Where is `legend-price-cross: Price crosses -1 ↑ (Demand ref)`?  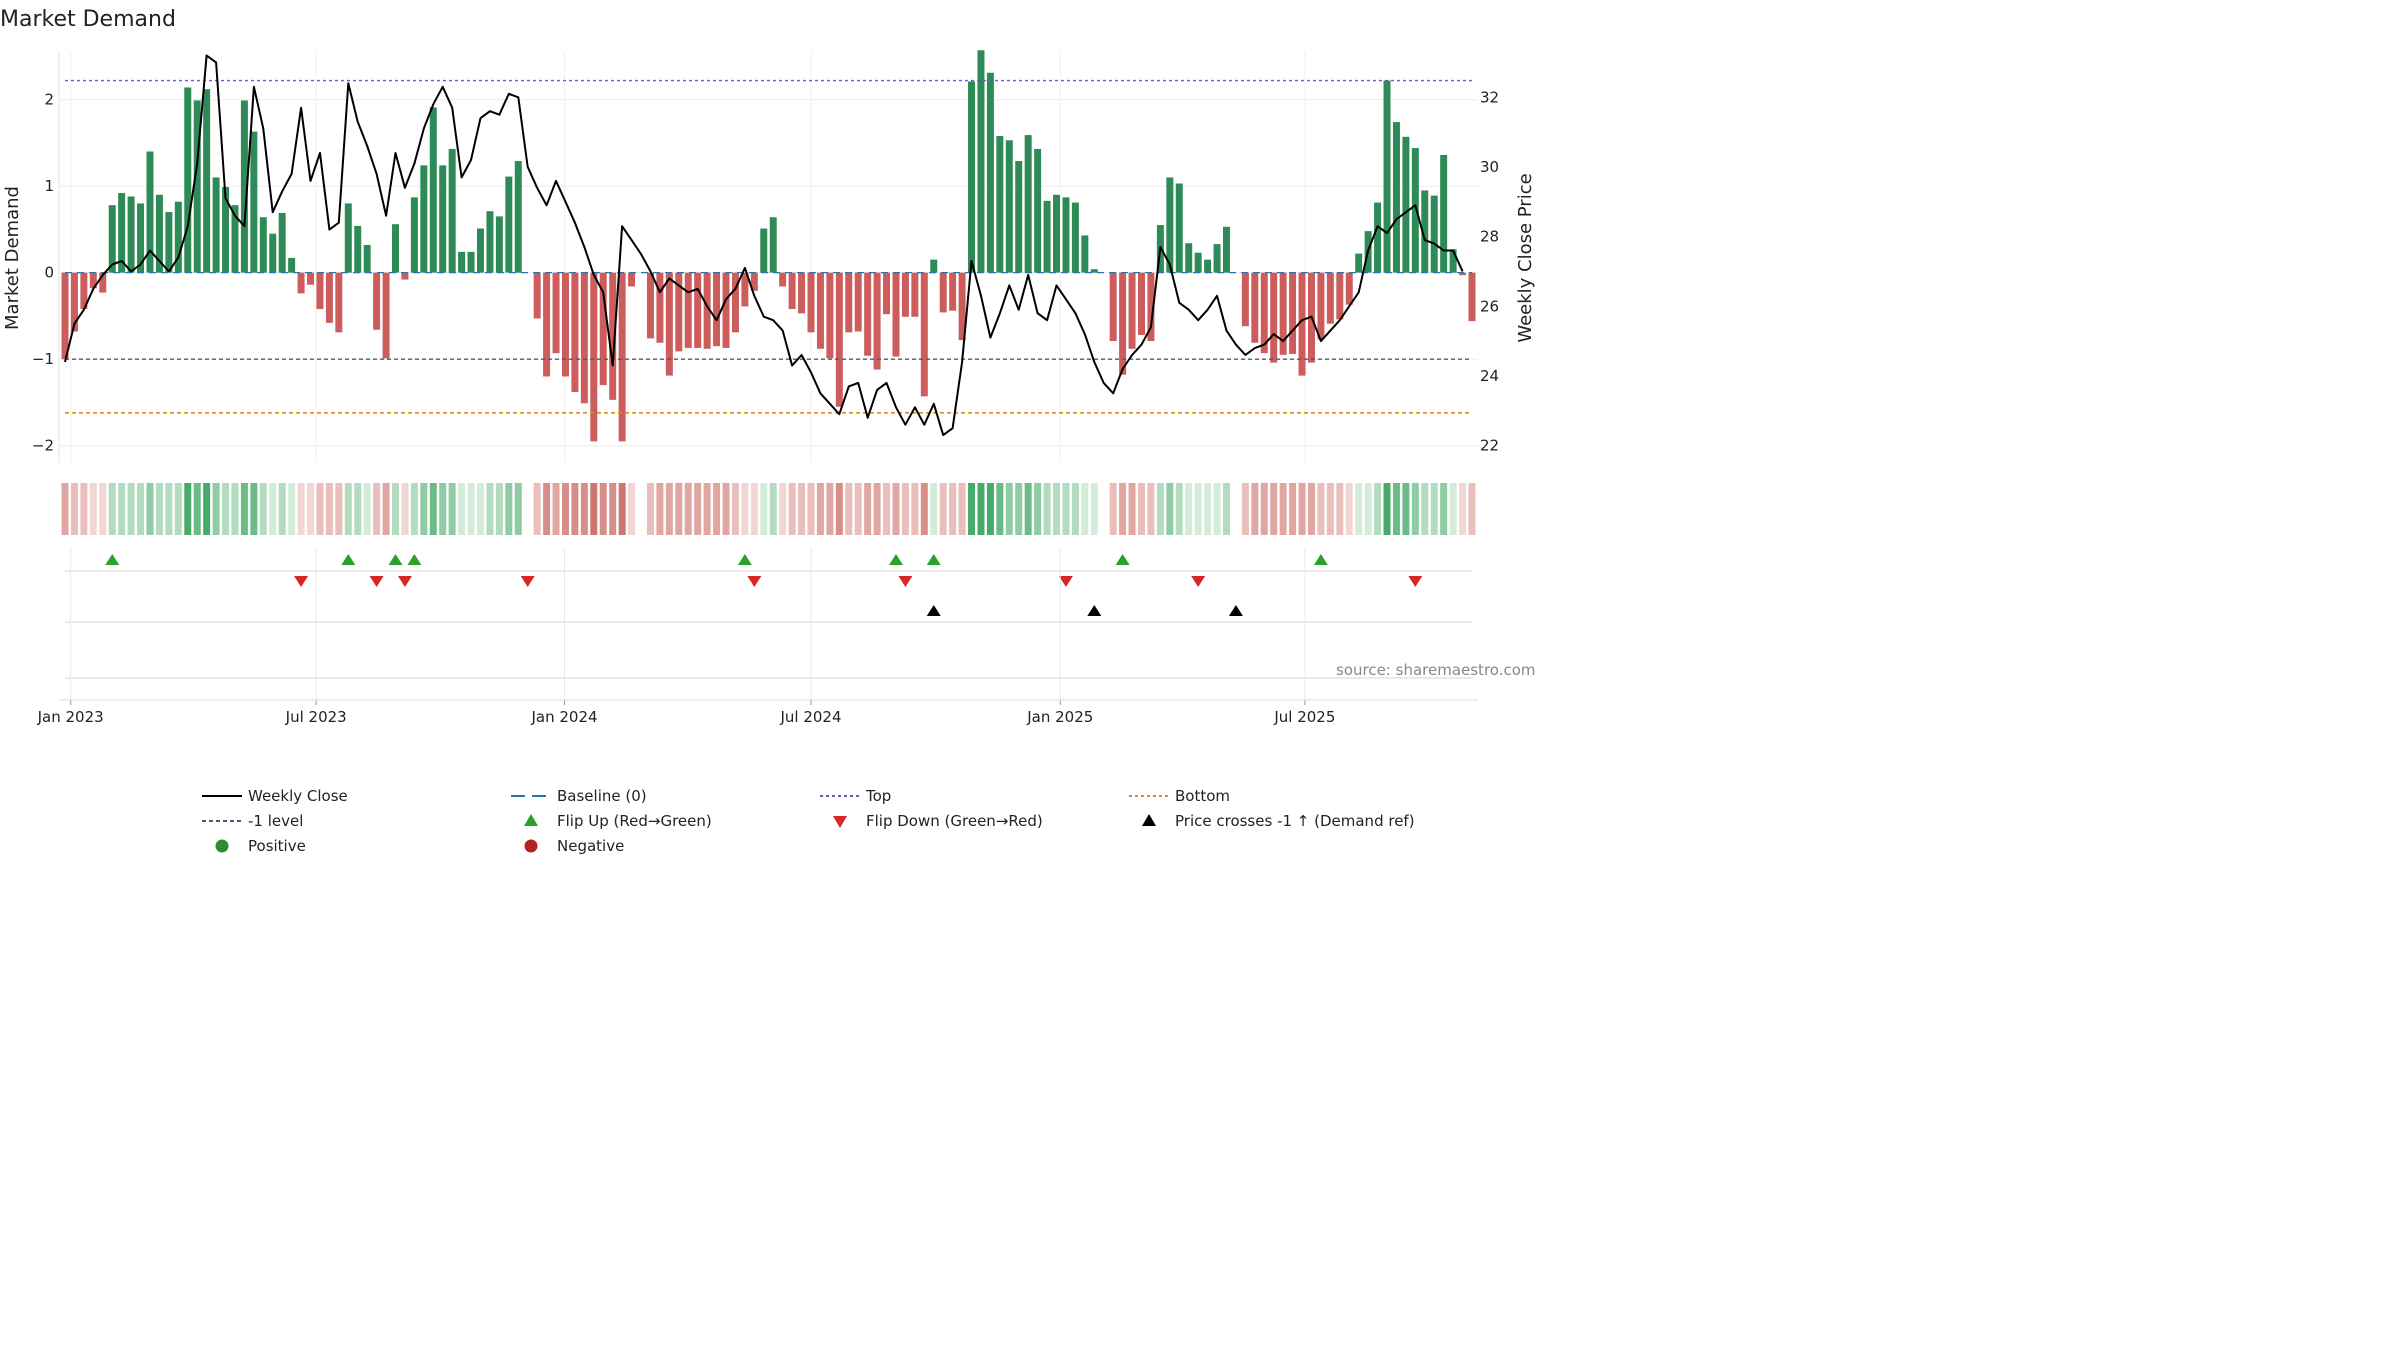
legend-price-cross: Price crosses -1 ↑ (Demand ref) is located at coordinates (1278, 821).